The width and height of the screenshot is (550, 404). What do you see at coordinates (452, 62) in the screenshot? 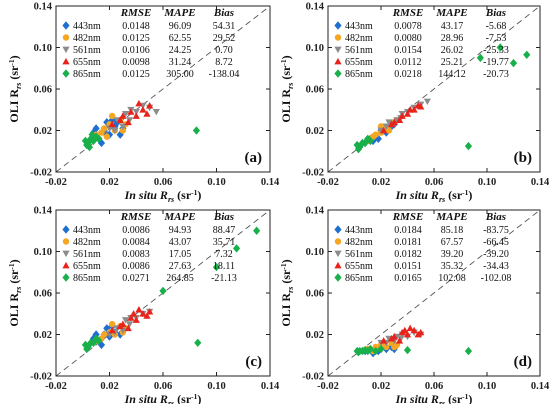
I see `mape-value: 25.21` at bounding box center [452, 62].